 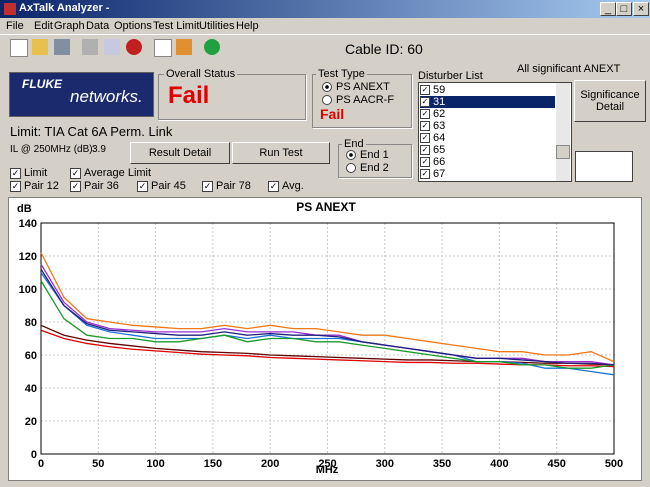 I want to click on il-label: IL @ 250MHz (dB):, so click(x=53, y=149).